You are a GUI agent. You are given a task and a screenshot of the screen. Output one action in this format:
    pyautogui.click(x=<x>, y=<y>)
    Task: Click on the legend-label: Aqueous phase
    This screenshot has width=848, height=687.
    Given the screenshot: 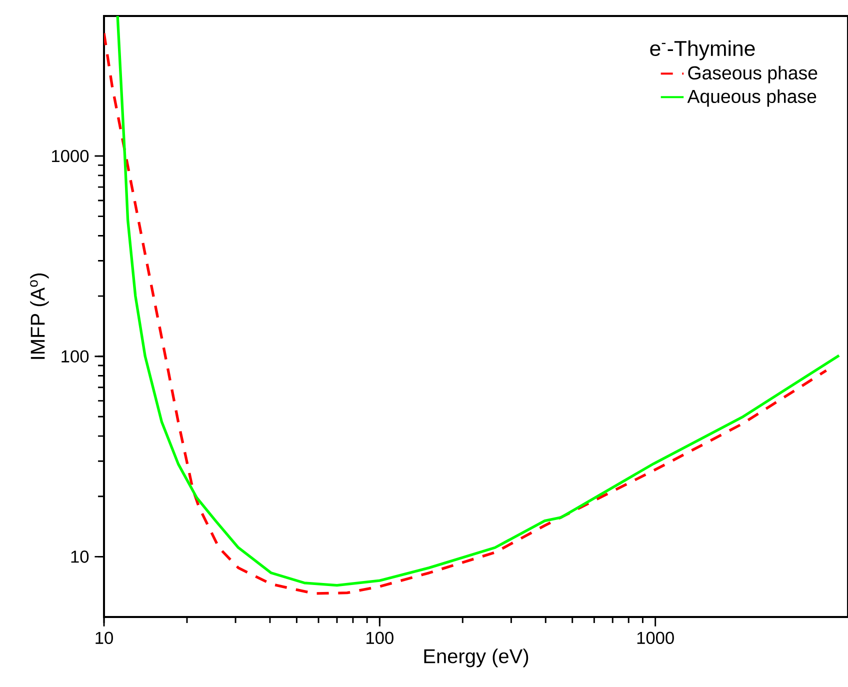 What is the action you would take?
    pyautogui.click(x=751, y=98)
    